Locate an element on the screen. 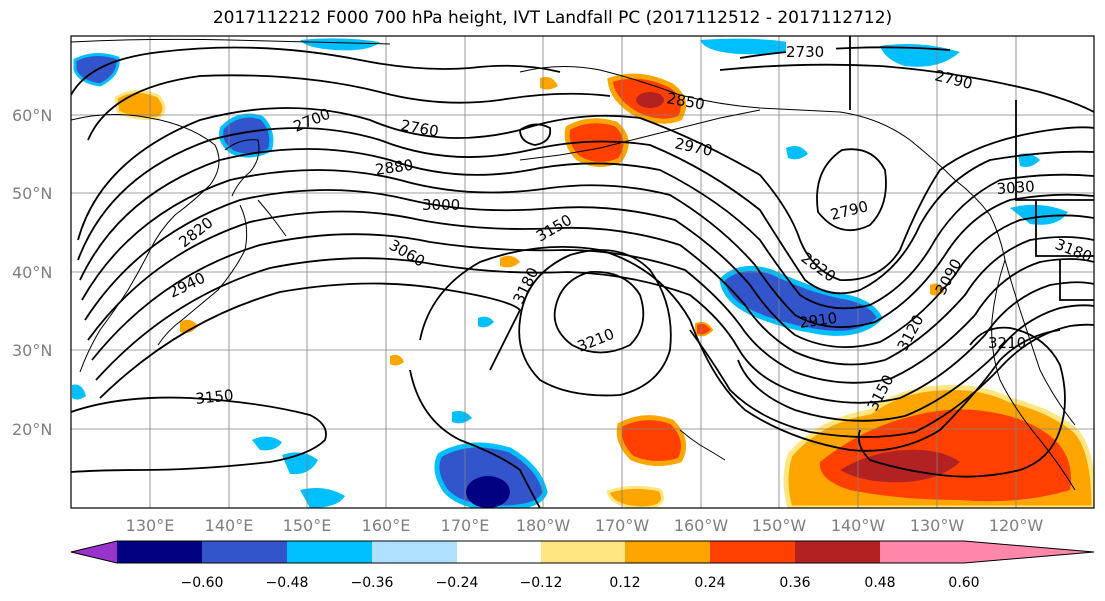 The width and height of the screenshot is (1105, 601). lat-label: 30°N is located at coordinates (32, 350).